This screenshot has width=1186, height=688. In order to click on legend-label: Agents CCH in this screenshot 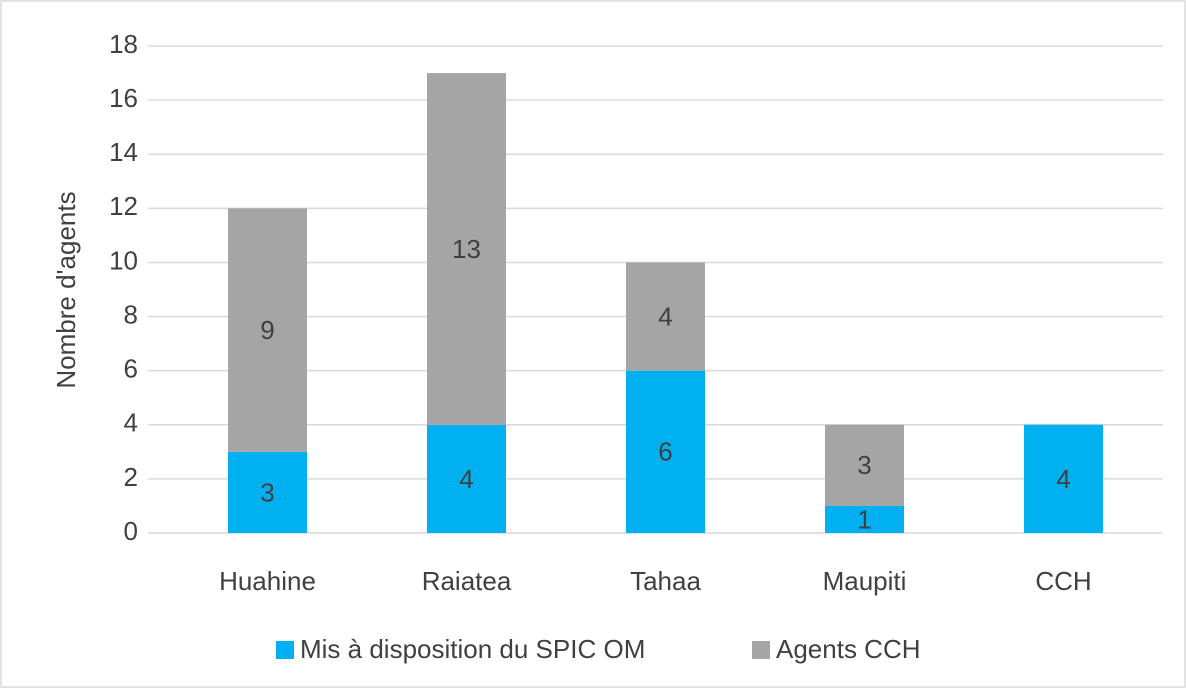, I will do `click(848, 649)`.